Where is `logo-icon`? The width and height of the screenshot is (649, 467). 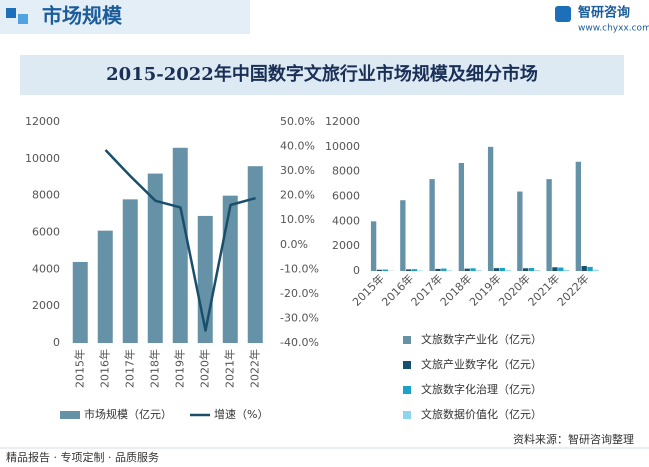
logo-icon is located at coordinates (563, 14).